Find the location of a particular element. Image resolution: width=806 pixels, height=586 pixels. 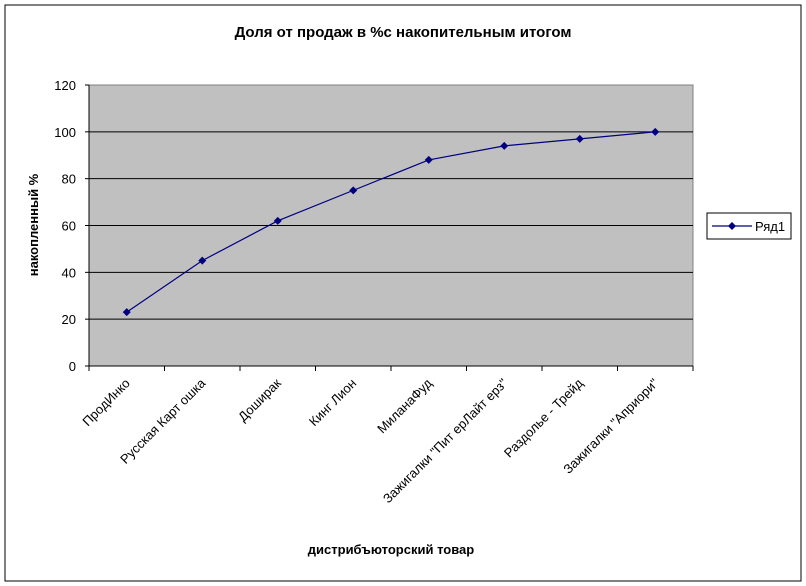

x-axis-title: дистрибъюторский товар is located at coordinates (391, 549).